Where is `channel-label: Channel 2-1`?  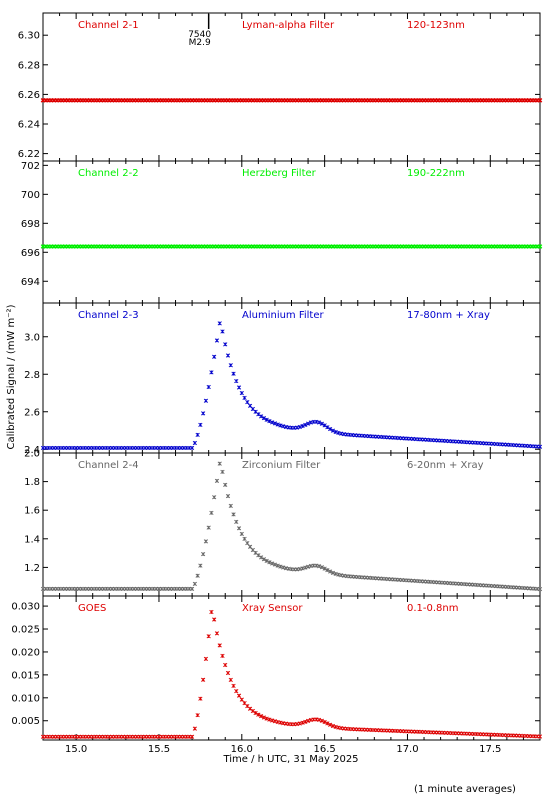
channel-label: Channel 2-1 is located at coordinates (108, 25).